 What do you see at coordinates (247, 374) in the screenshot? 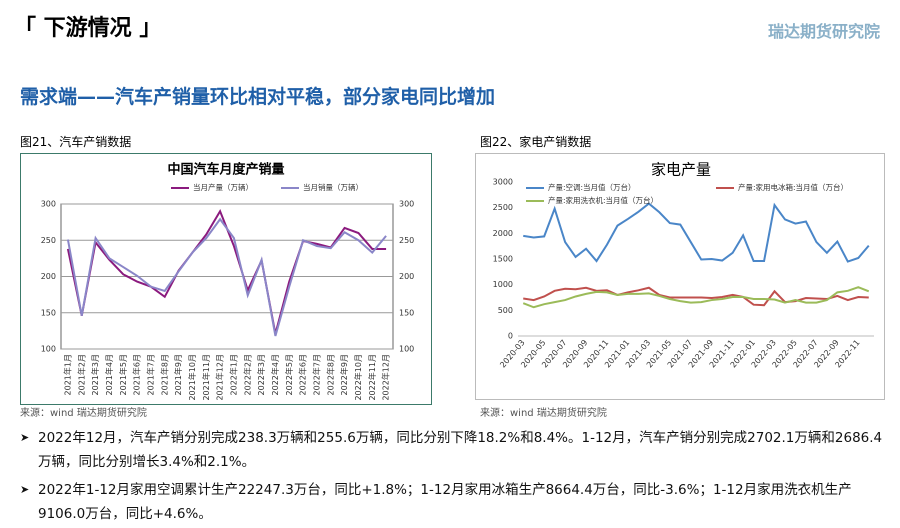
I see `x-tick-label: 2022年2月` at bounding box center [247, 374].